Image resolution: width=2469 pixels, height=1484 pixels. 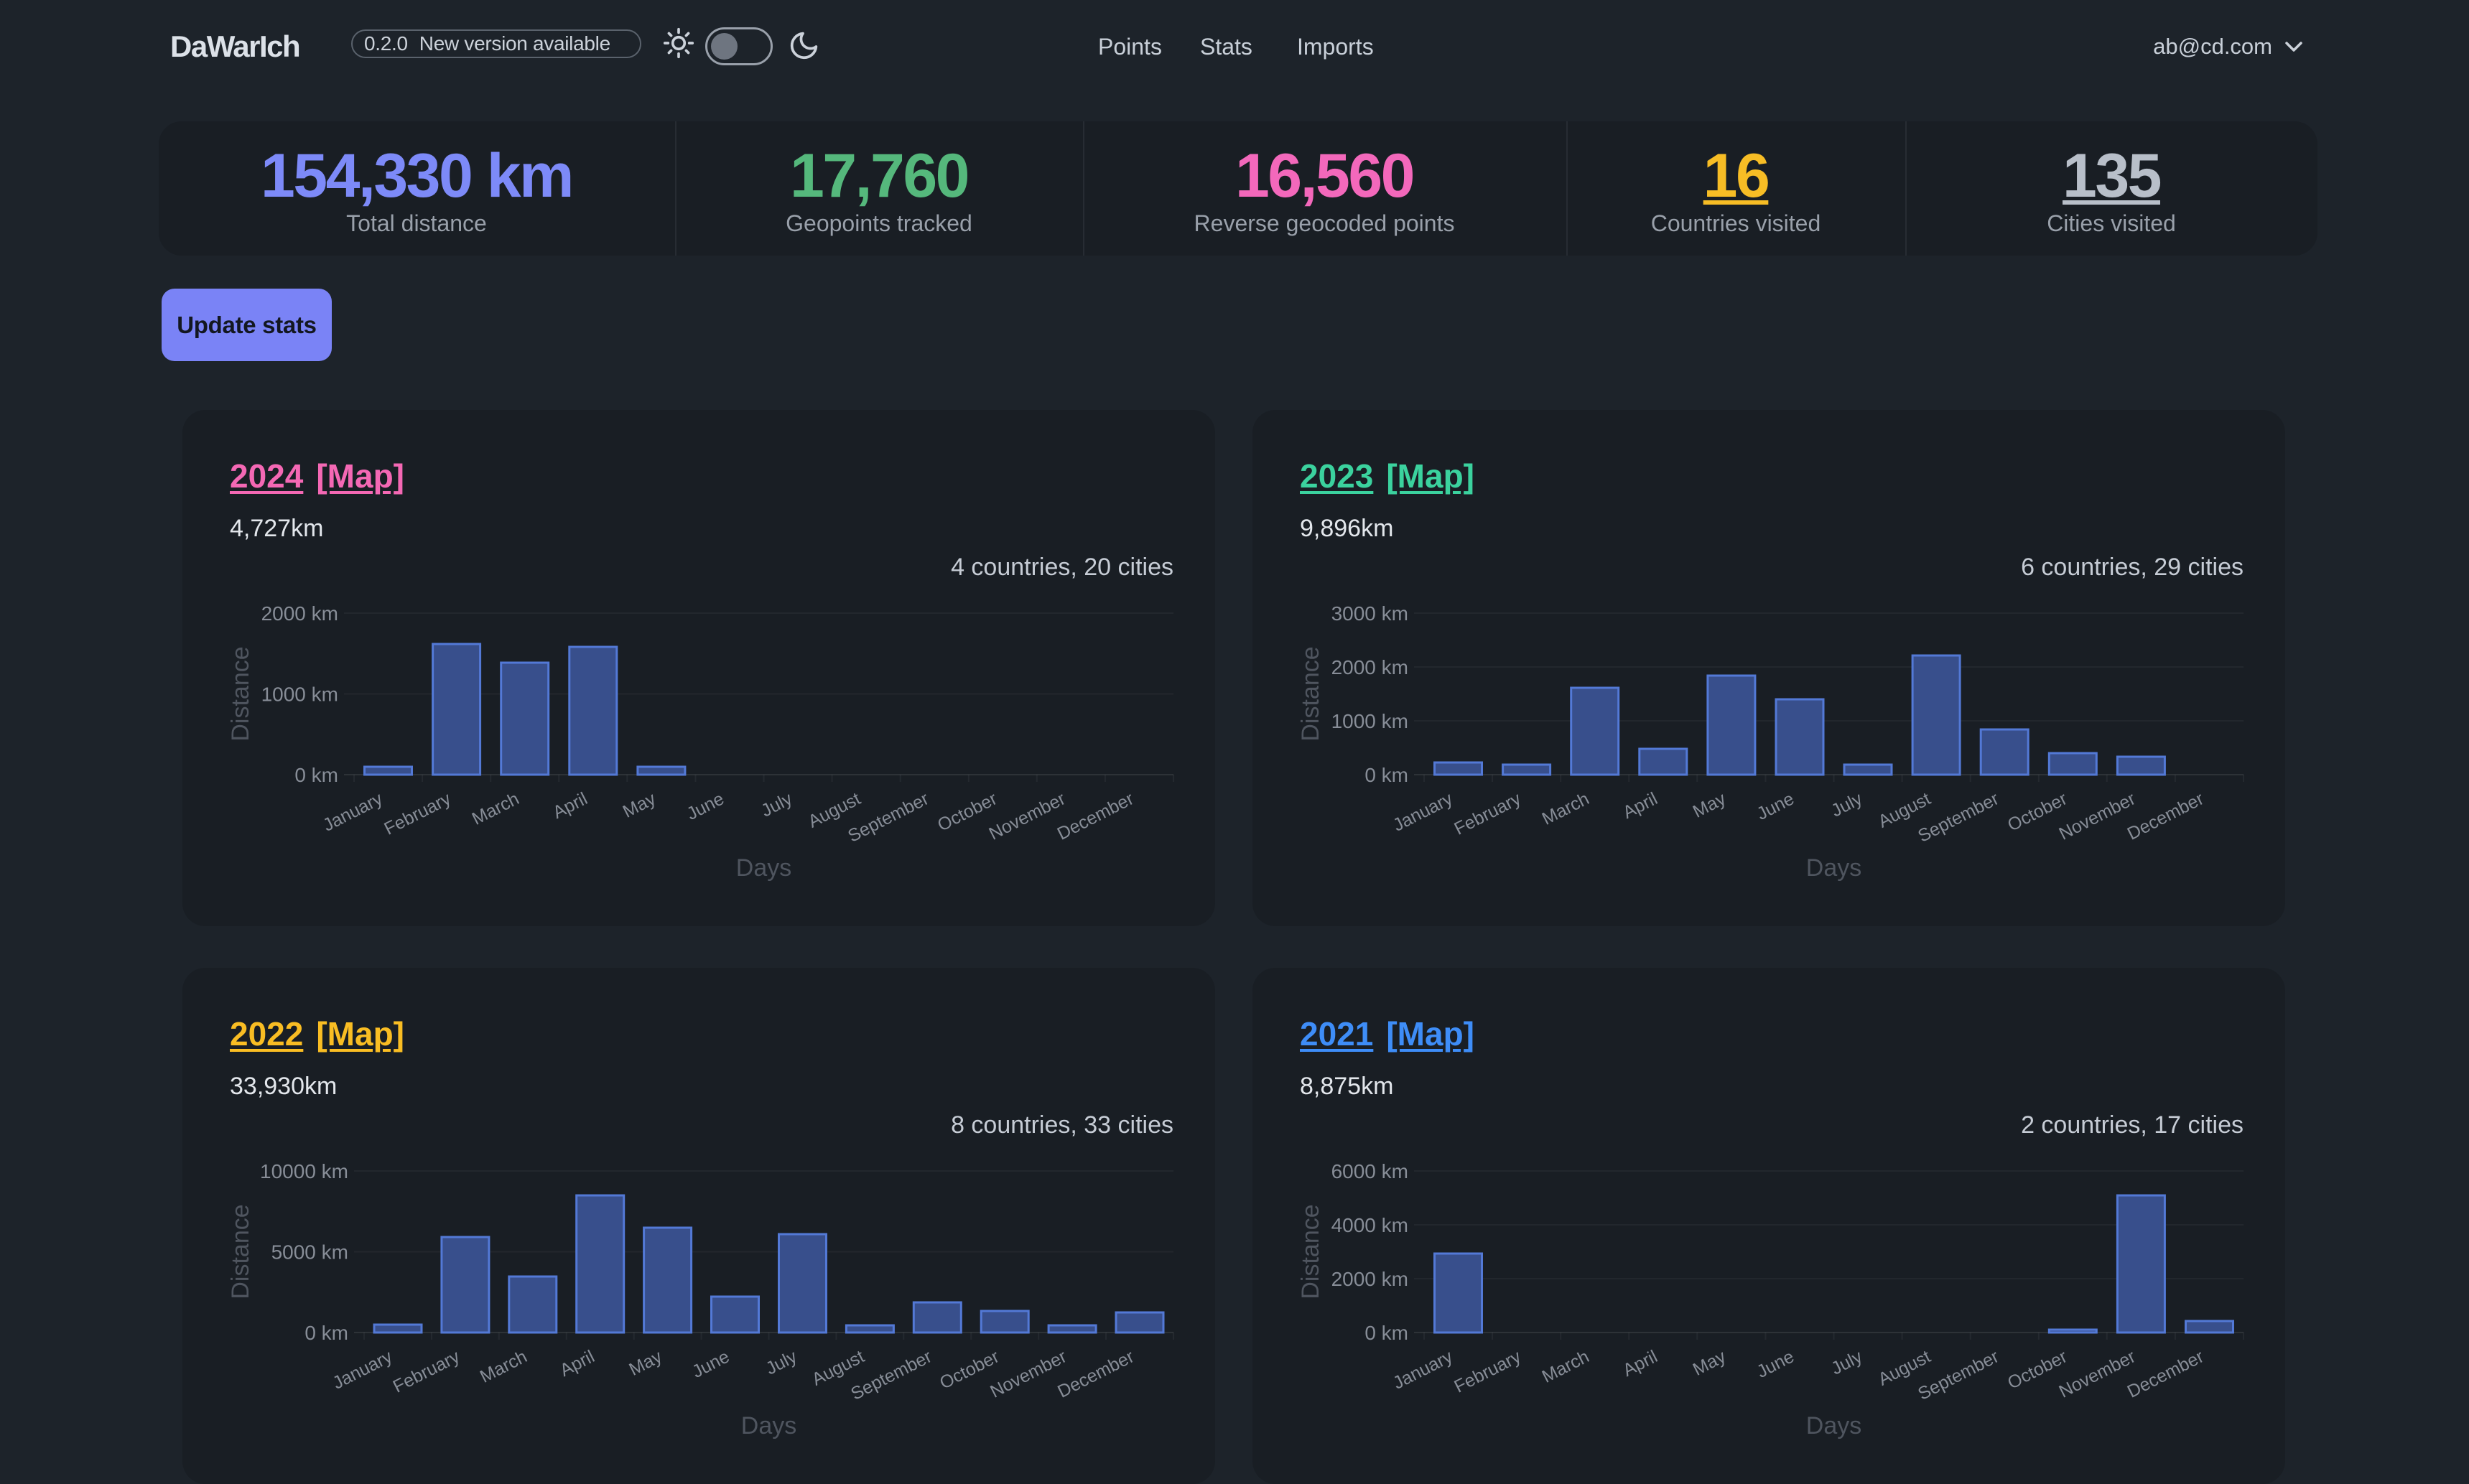 I want to click on svg-text: 3000 km, so click(x=1369, y=613).